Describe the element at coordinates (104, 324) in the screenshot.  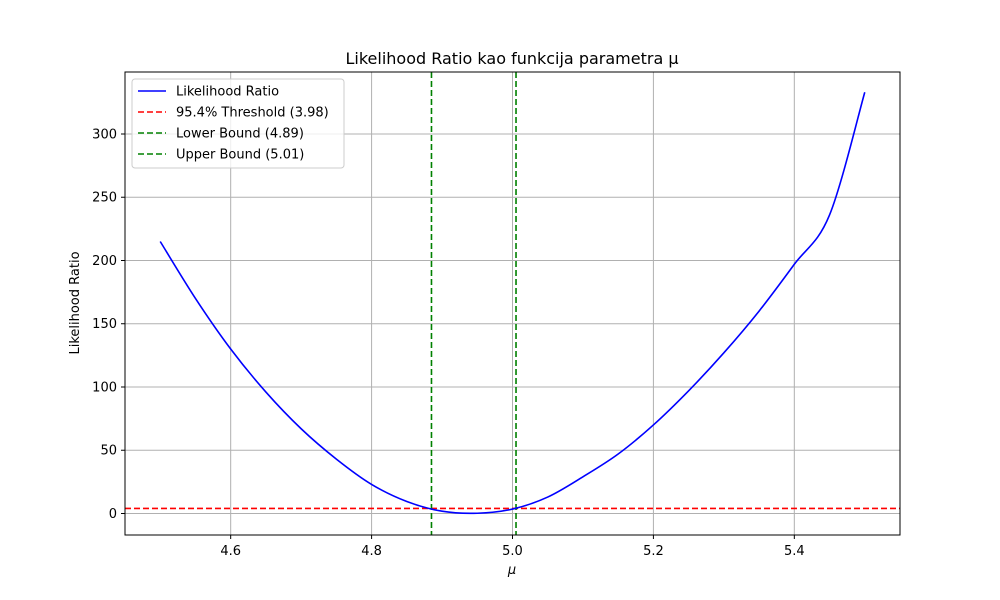
I see `y-tick-label: 150` at that location.